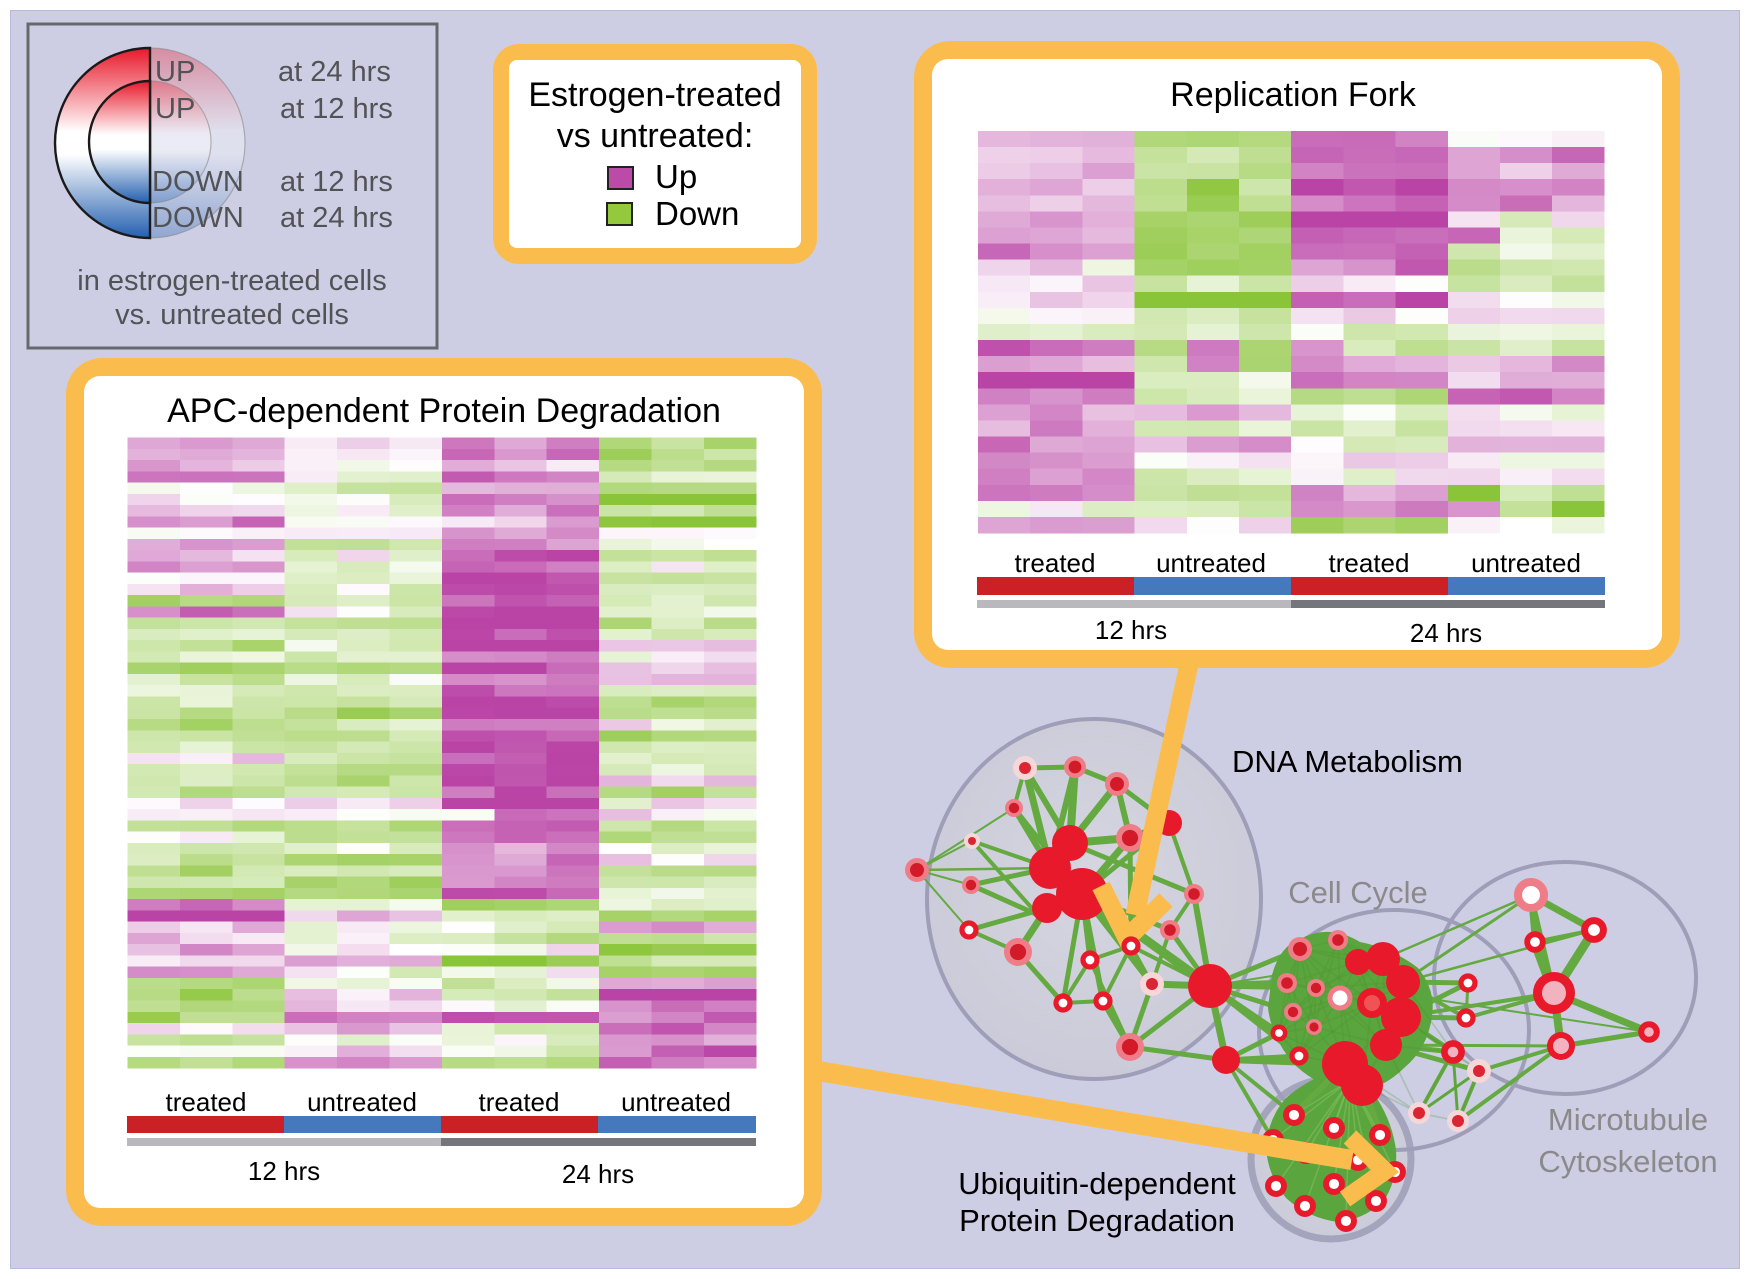 The image size is (1750, 1279). I want to click on svg-text: Protein Degradation, so click(1097, 1220).